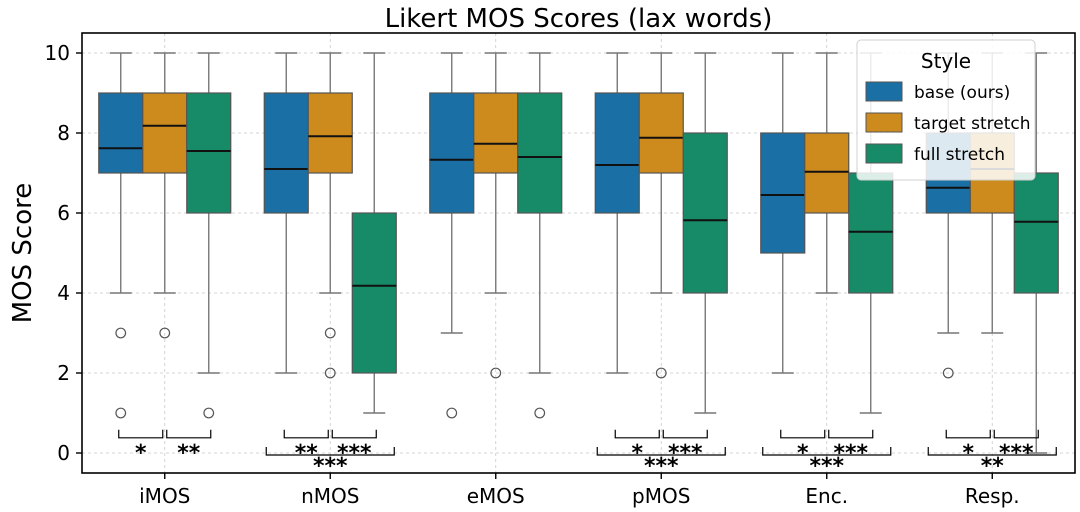 The width and height of the screenshot is (1080, 512). What do you see at coordinates (962, 93) in the screenshot?
I see `legend-label: base (ours)` at bounding box center [962, 93].